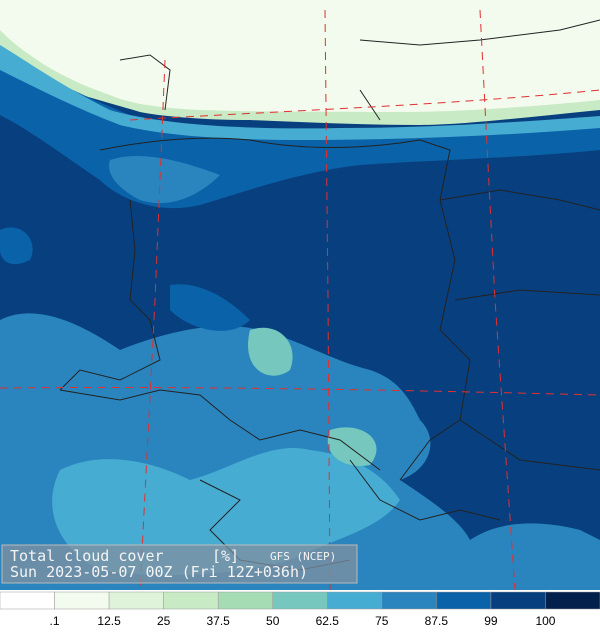  I want to click on legend-label: 75, so click(382, 621).